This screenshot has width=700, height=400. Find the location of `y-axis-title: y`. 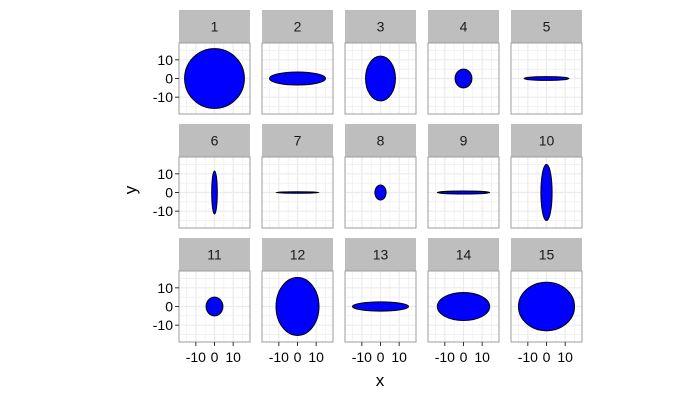

y-axis-title: y is located at coordinates (130, 189).